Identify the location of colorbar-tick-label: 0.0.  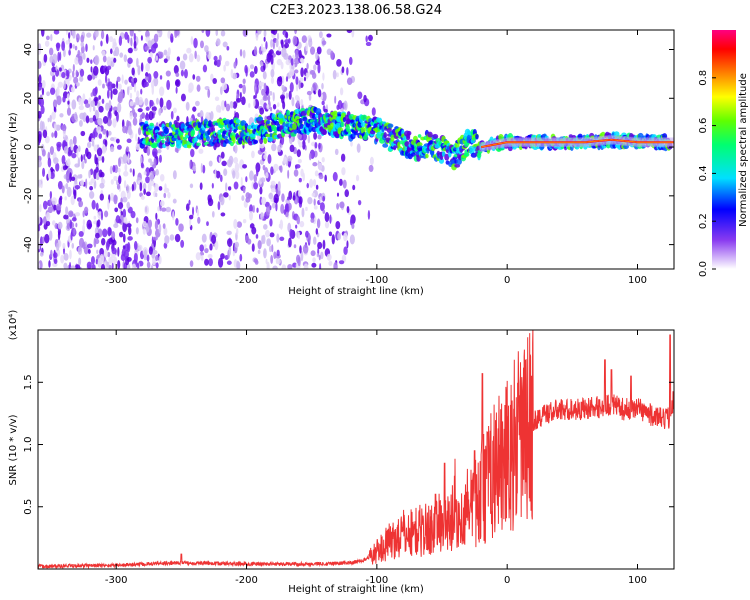
(703, 269).